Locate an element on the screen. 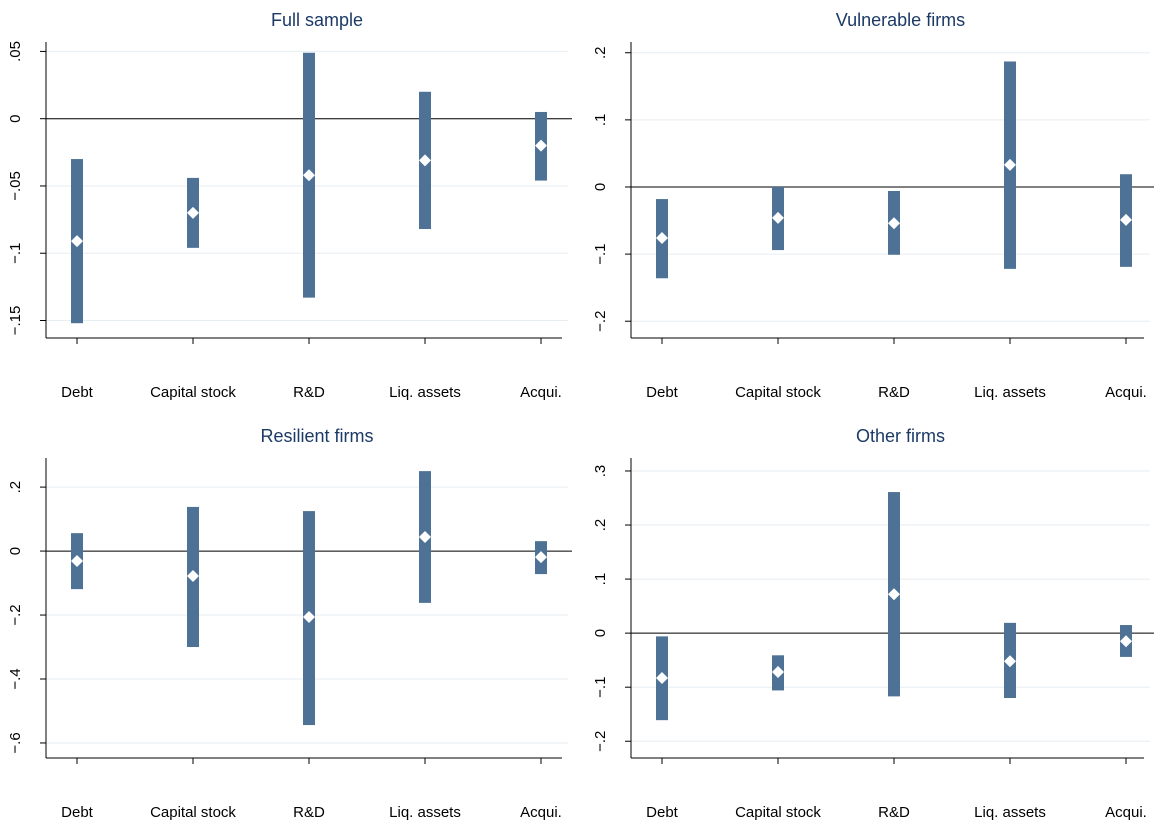 This screenshot has height=823, width=1154. panel-title: Full sample is located at coordinates (317, 20).